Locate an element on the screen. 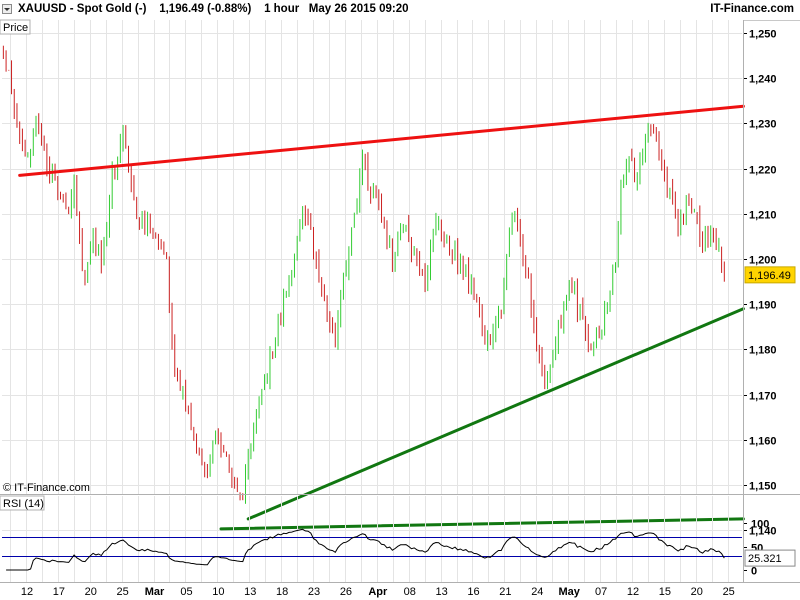 The image size is (800, 600). resistance-trendline is located at coordinates (381, 140).